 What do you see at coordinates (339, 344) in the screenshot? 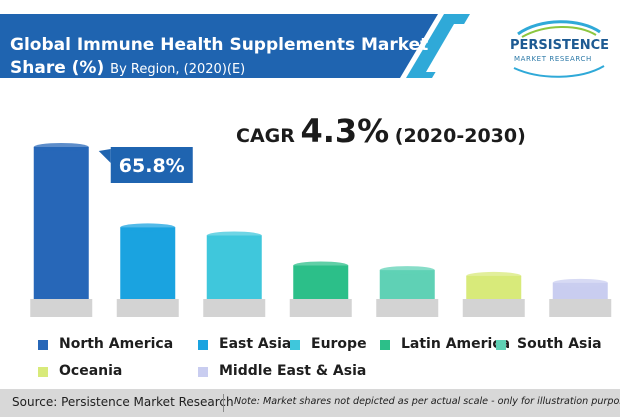
I see `legend-label: Europe` at bounding box center [339, 344].